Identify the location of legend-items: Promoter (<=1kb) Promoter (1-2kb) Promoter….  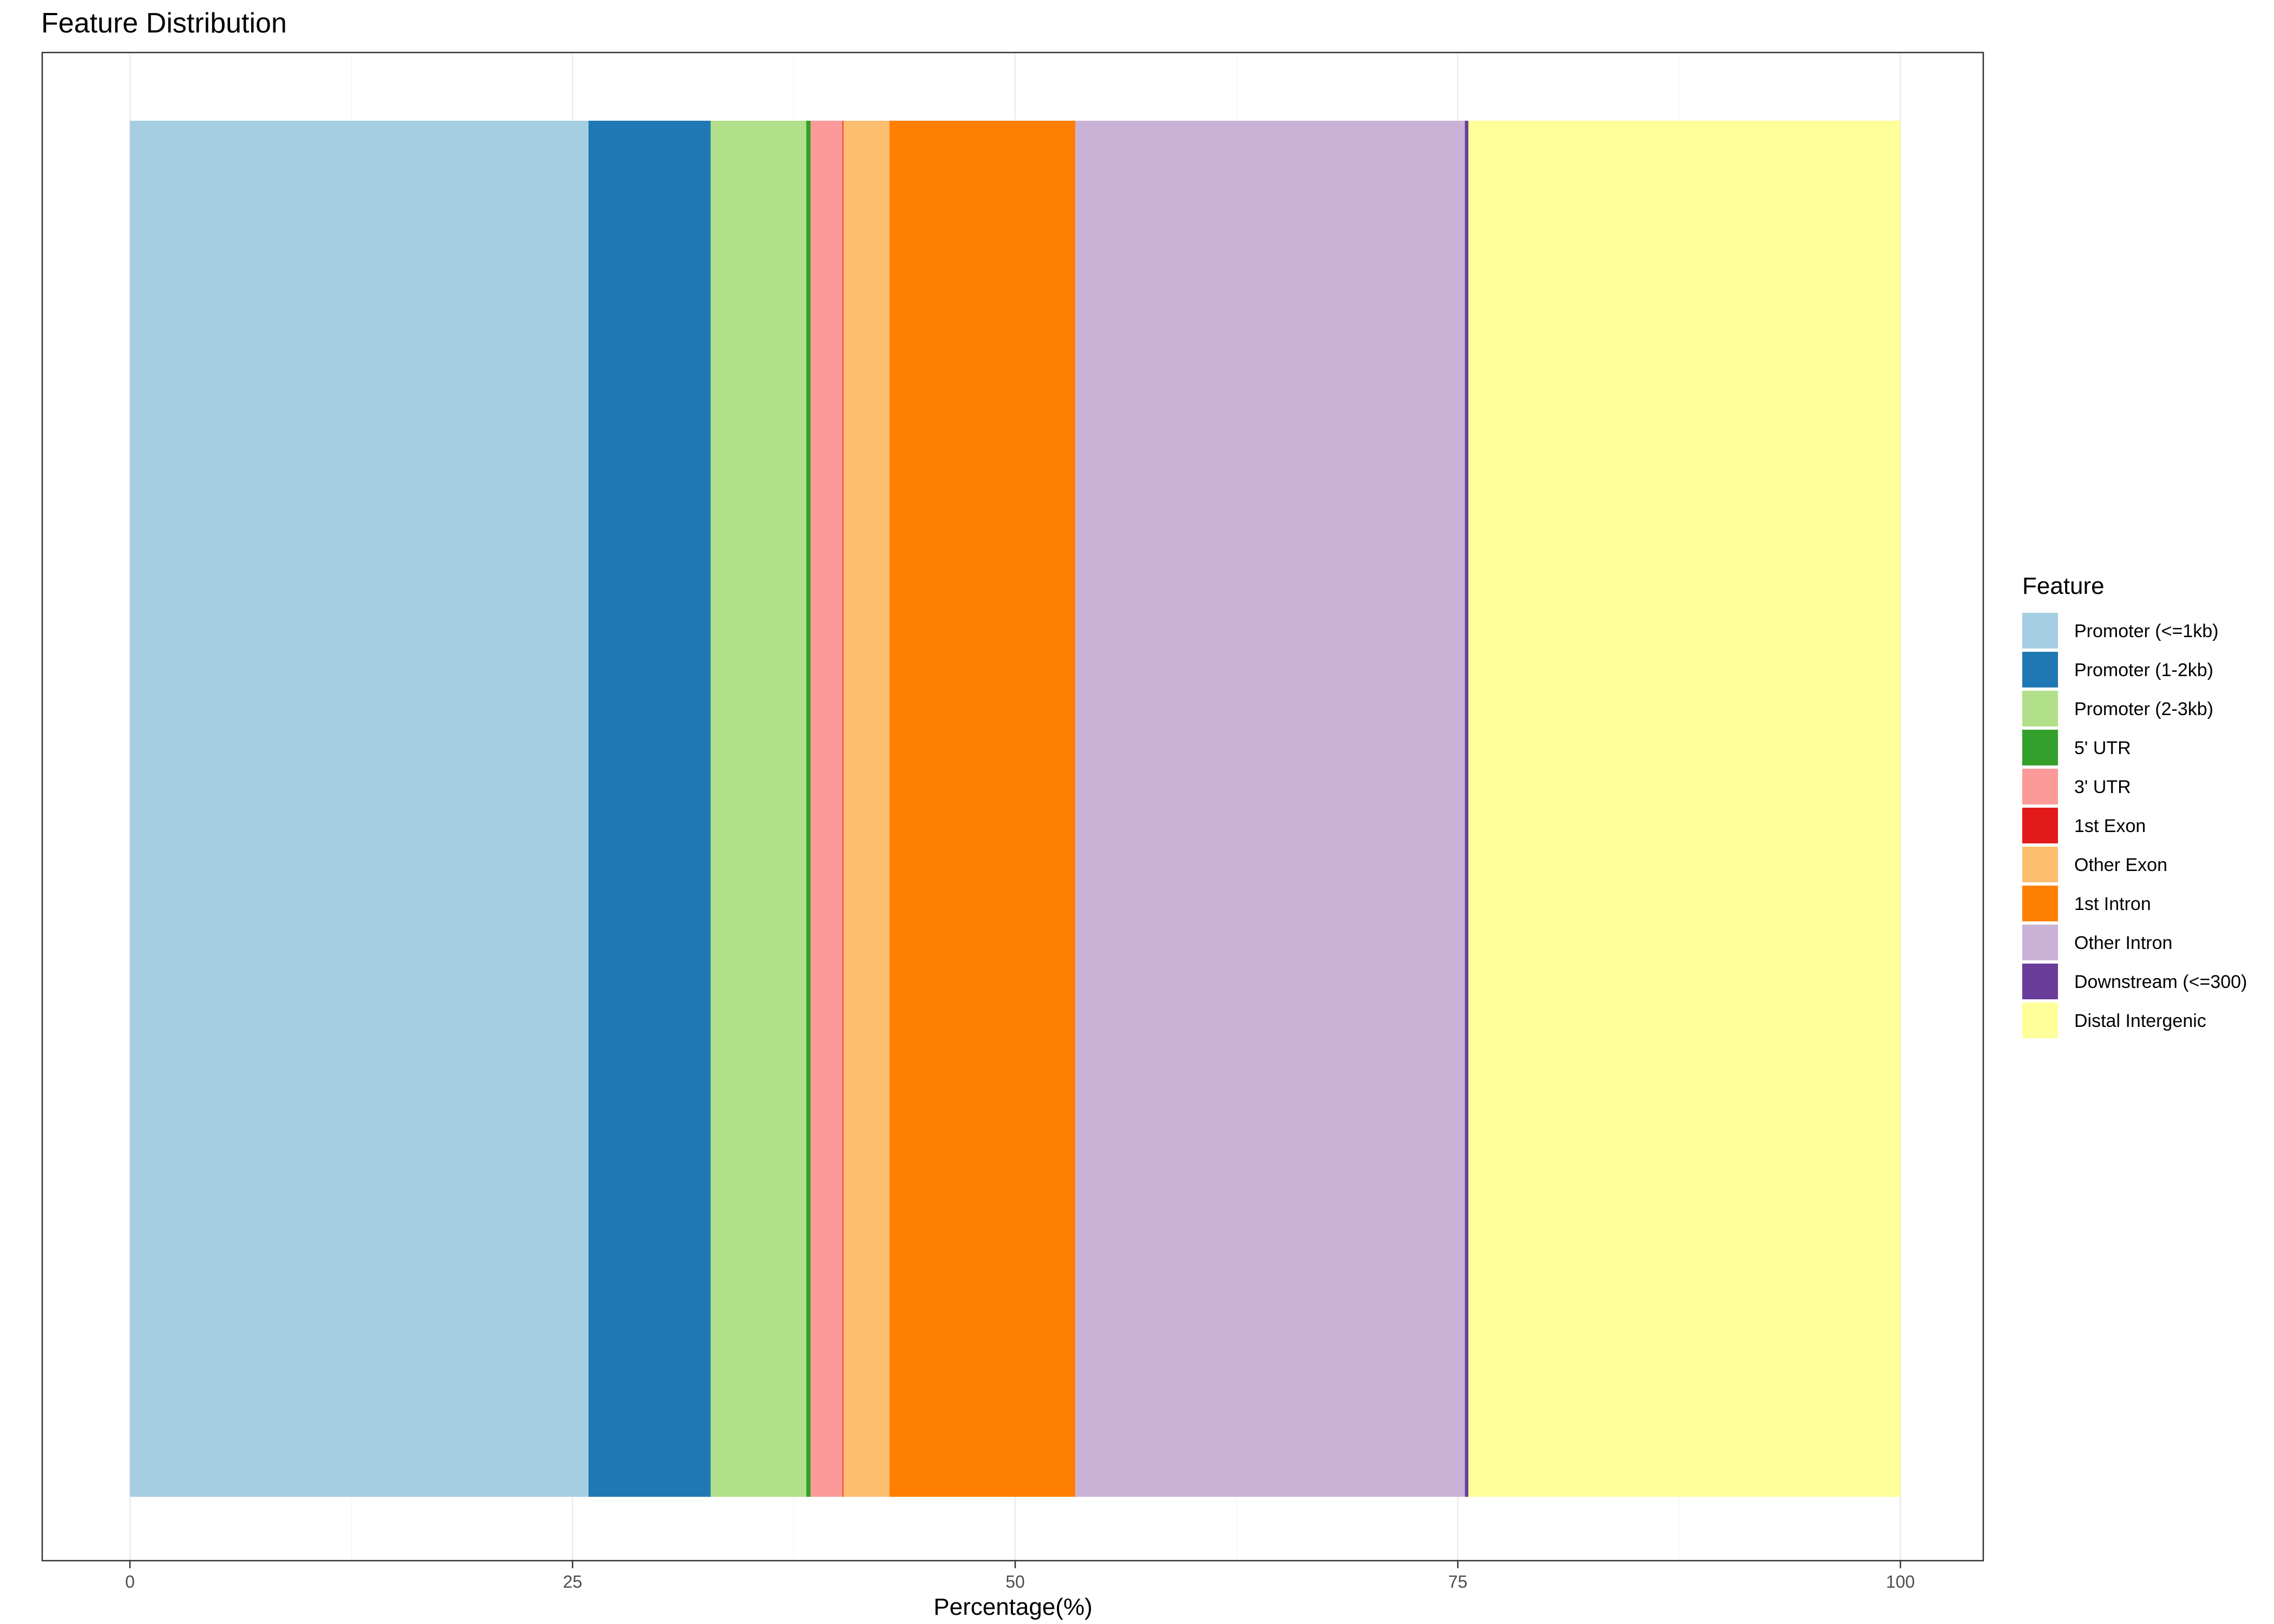
(2135, 825).